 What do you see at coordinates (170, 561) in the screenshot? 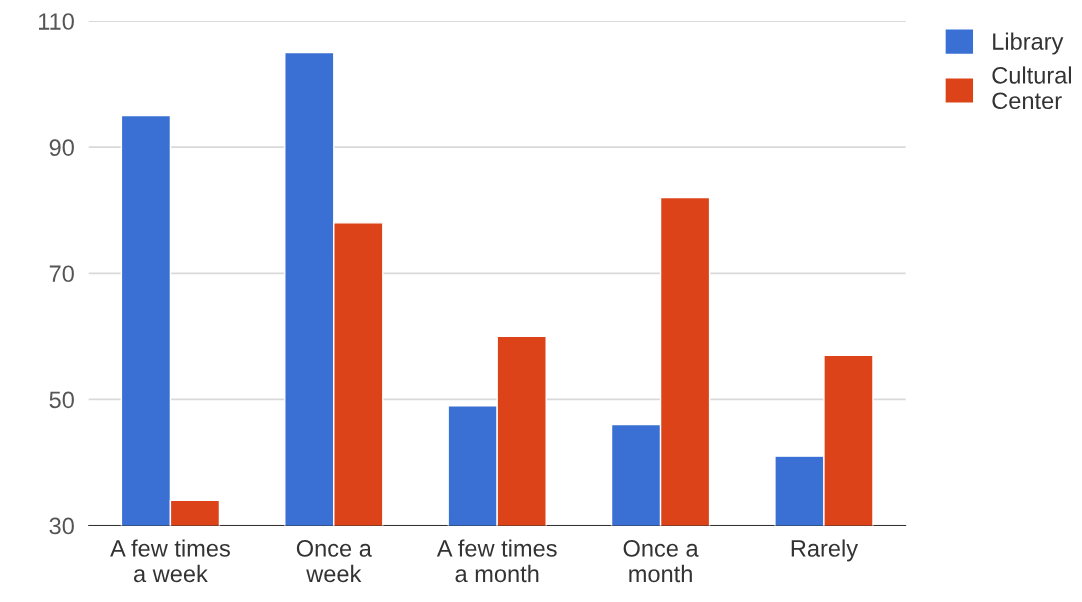
I see `x-tick-label: A few times a week` at bounding box center [170, 561].